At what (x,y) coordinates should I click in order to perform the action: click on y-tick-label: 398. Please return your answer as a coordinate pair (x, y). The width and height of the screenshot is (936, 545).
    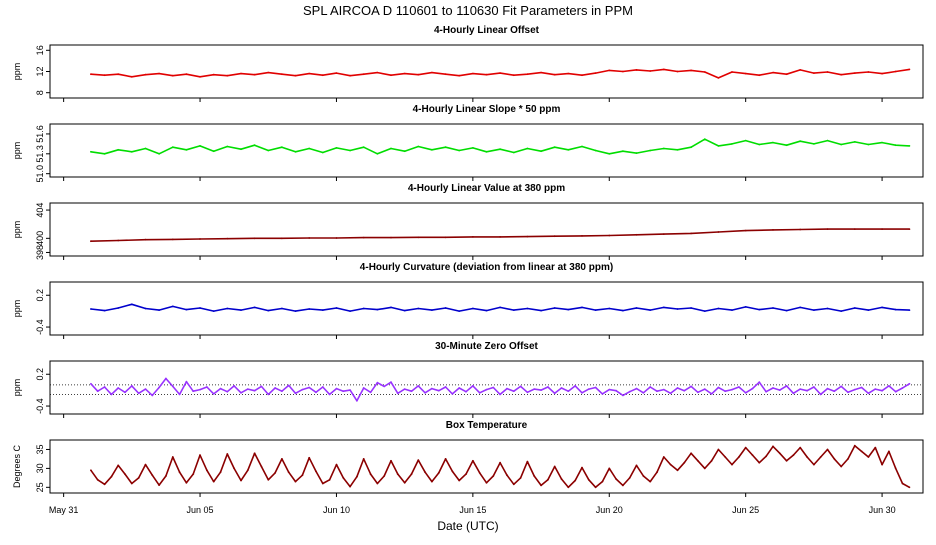
    Looking at the image, I should click on (40, 252).